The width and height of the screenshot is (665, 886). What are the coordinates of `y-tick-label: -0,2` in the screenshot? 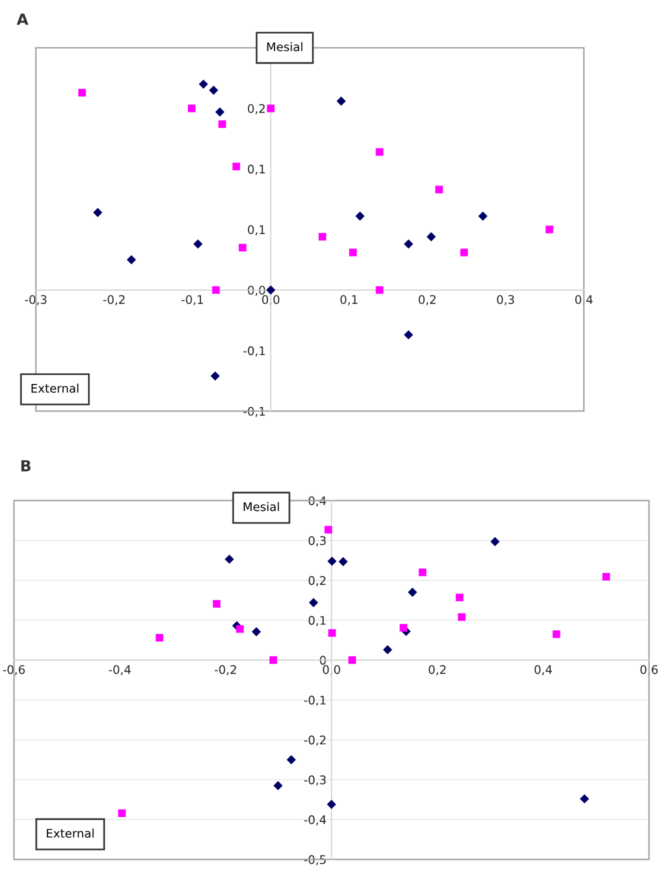 It's located at (315, 741).